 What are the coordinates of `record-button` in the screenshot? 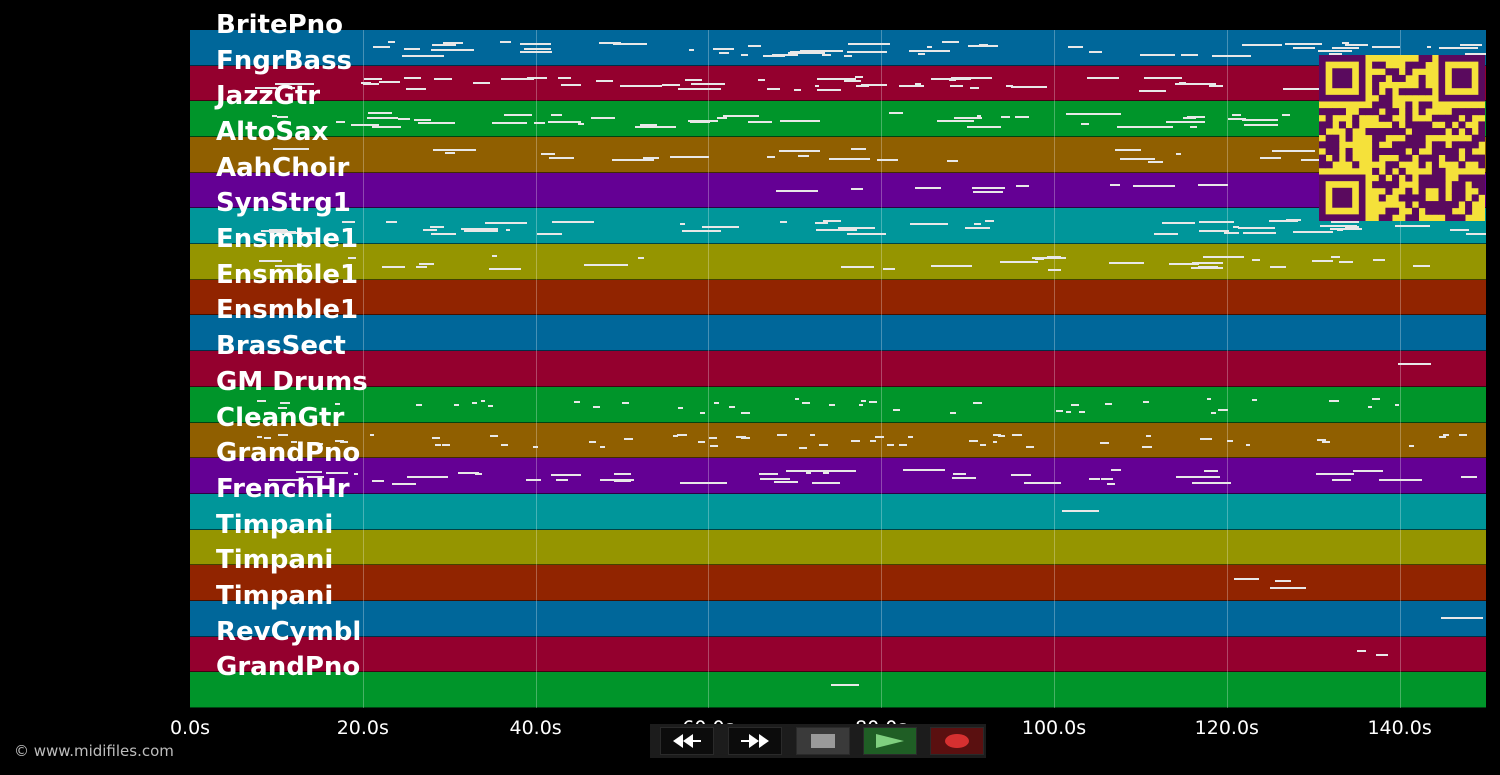 It's located at (957, 741).